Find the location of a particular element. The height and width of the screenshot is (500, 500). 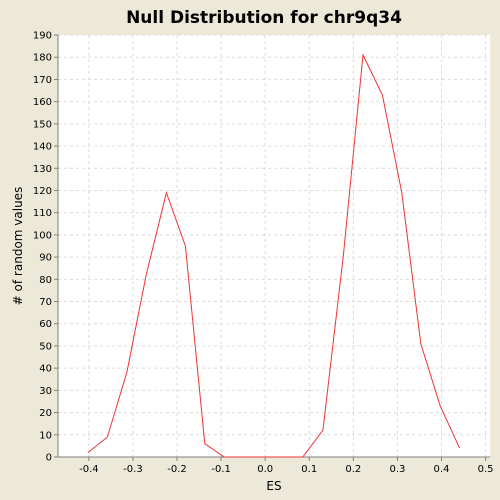

y-tick-label: 80 is located at coordinates (45, 280).